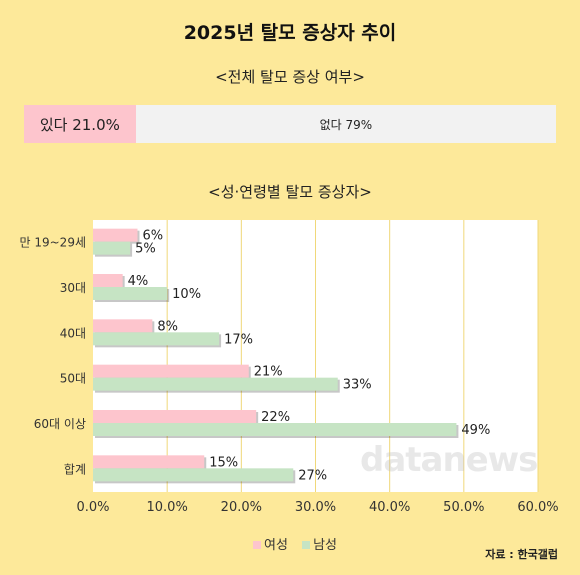 The height and width of the screenshot is (575, 580). Describe the element at coordinates (290, 33) in the screenshot. I see `chart-title: 2025년 탈모 증상자 추이` at that location.